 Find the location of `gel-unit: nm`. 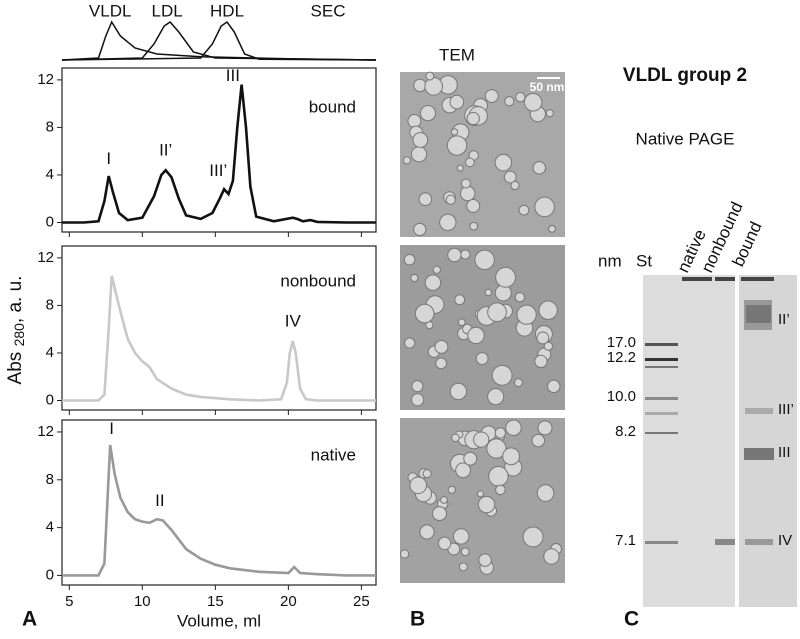

gel-unit: nm is located at coordinates (610, 260).